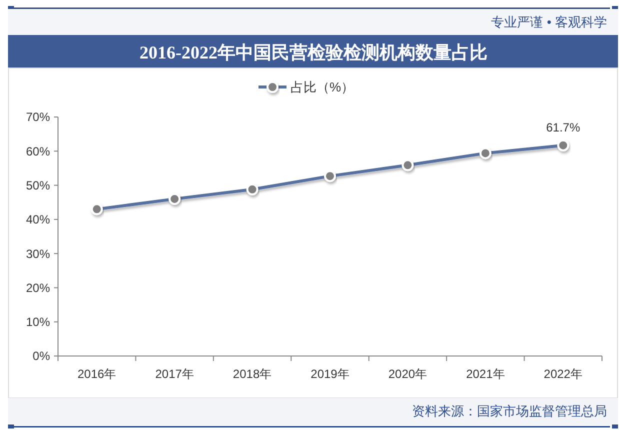 This screenshot has width=619, height=430. What do you see at coordinates (252, 374) in the screenshot?
I see `x-tick-label: 2018年` at bounding box center [252, 374].